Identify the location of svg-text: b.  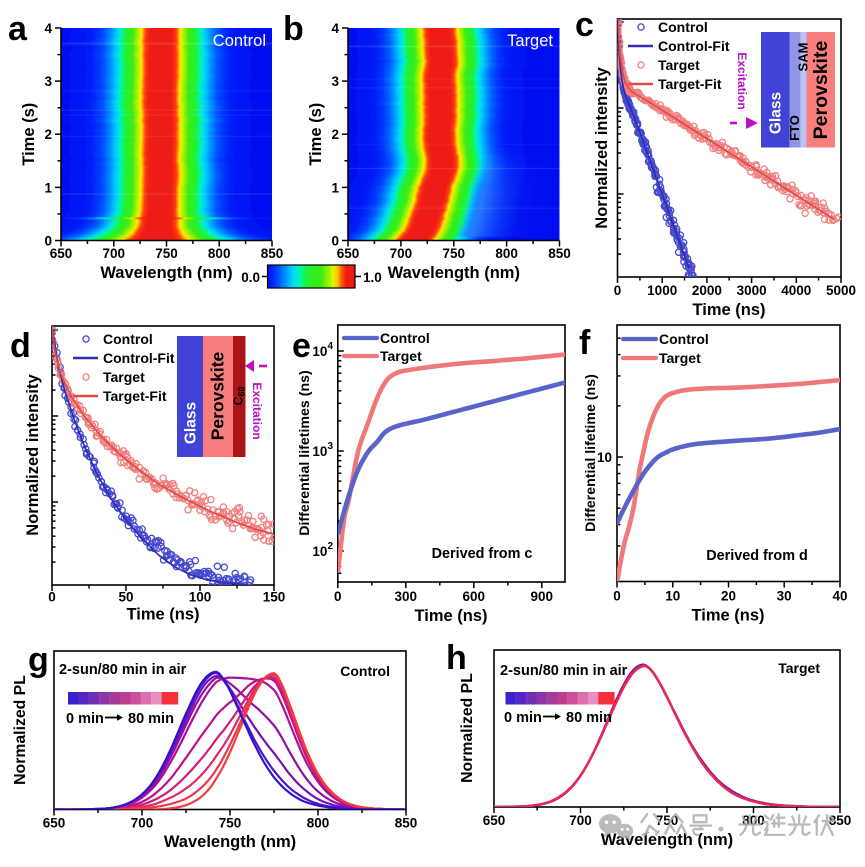
(293, 29).